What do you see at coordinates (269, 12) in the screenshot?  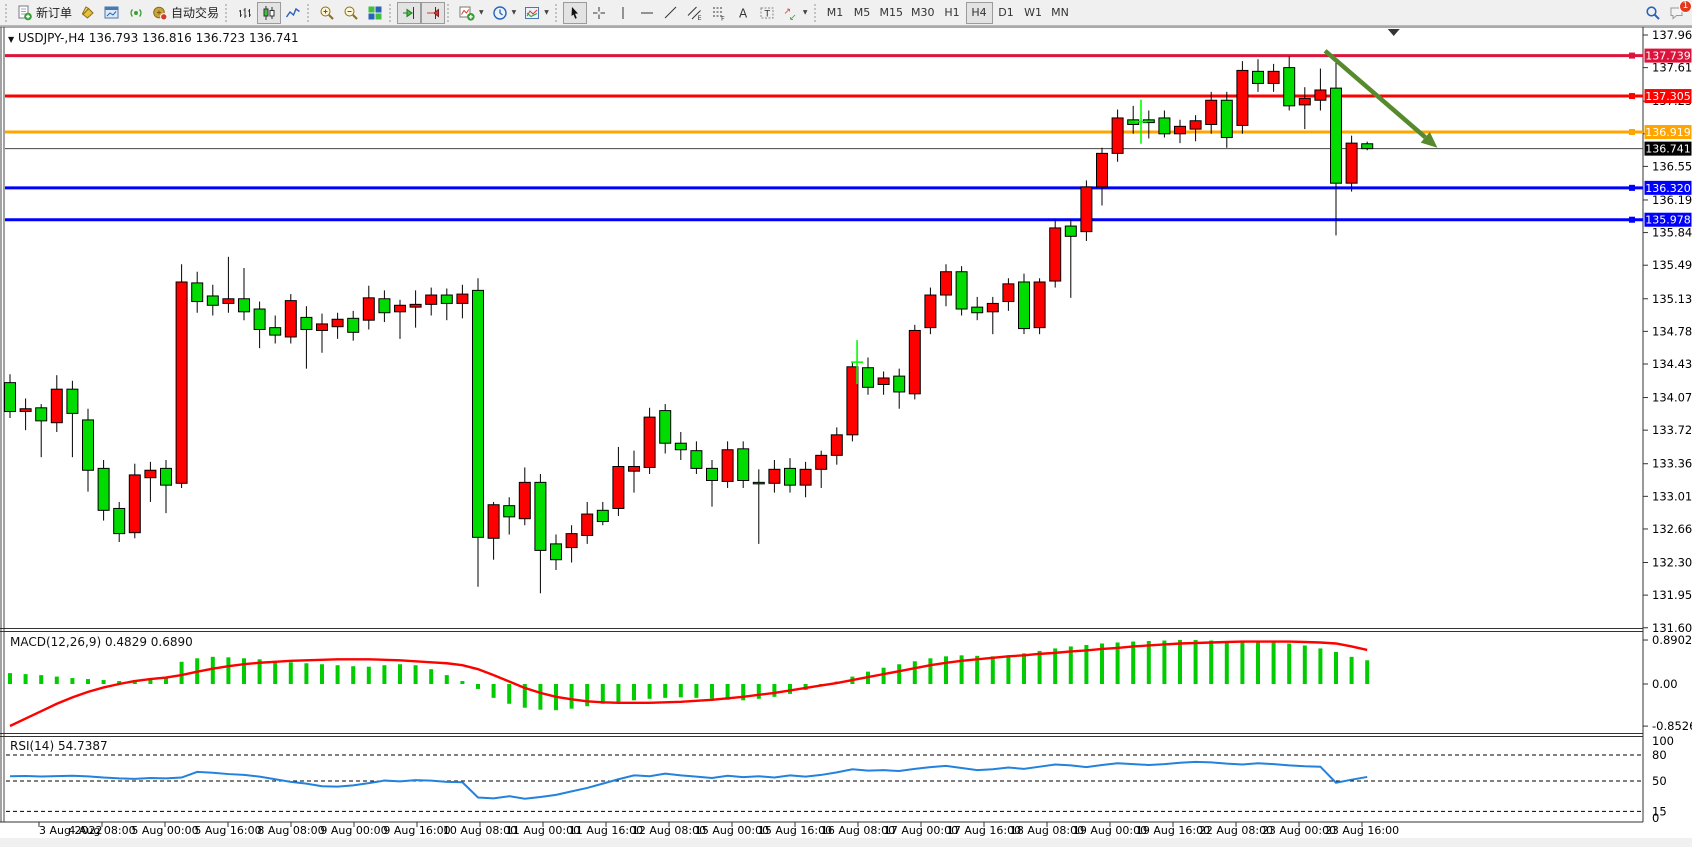 I see `candlestick-button` at bounding box center [269, 12].